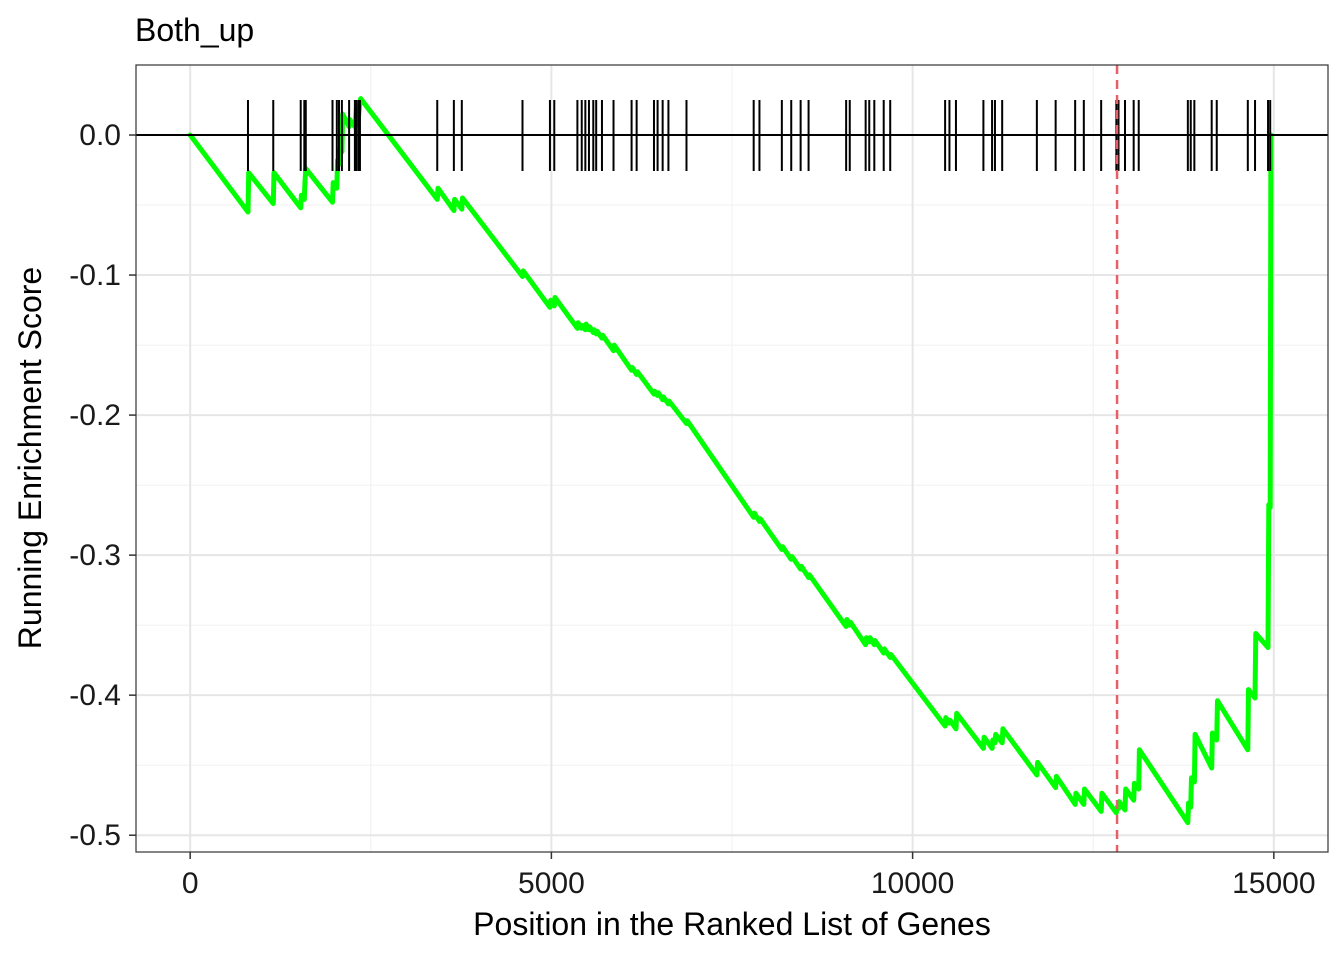 The width and height of the screenshot is (1344, 960). I want to click on y-axis: 0.0 -0.1 -0.2 -0.3 -0.4 -0.5, so click(102, 485).